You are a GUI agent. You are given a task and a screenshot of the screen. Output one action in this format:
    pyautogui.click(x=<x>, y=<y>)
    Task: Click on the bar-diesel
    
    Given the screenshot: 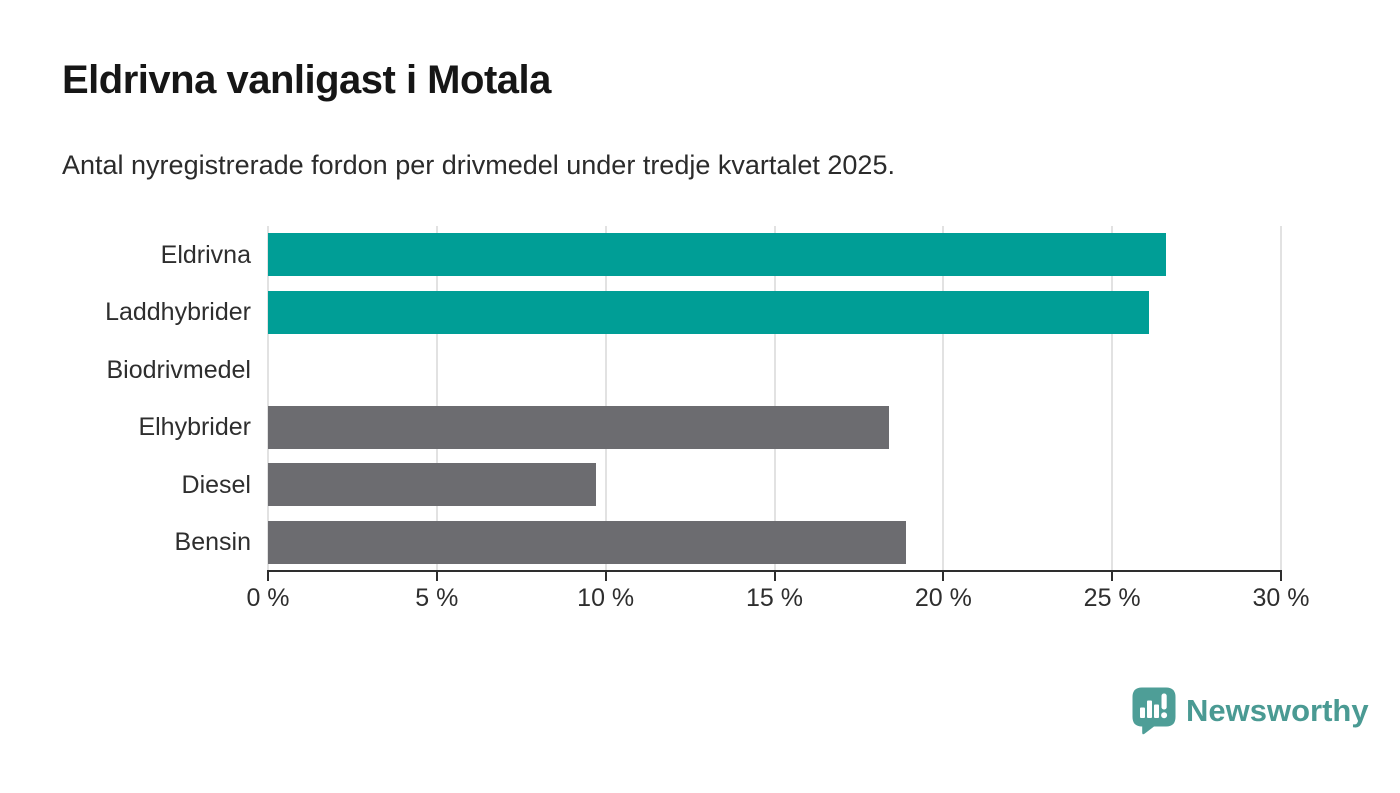 What is the action you would take?
    pyautogui.click(x=432, y=485)
    